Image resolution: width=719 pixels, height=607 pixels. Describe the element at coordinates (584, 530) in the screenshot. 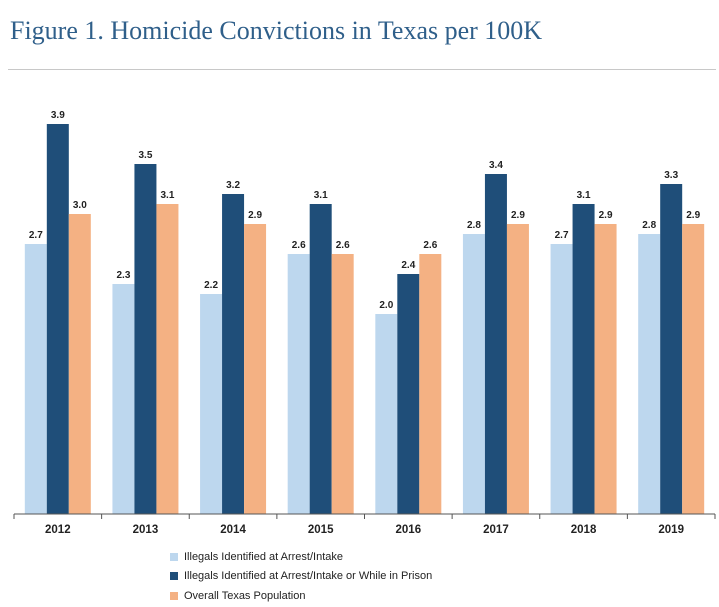

I see `x-tick-label: 2018` at that location.